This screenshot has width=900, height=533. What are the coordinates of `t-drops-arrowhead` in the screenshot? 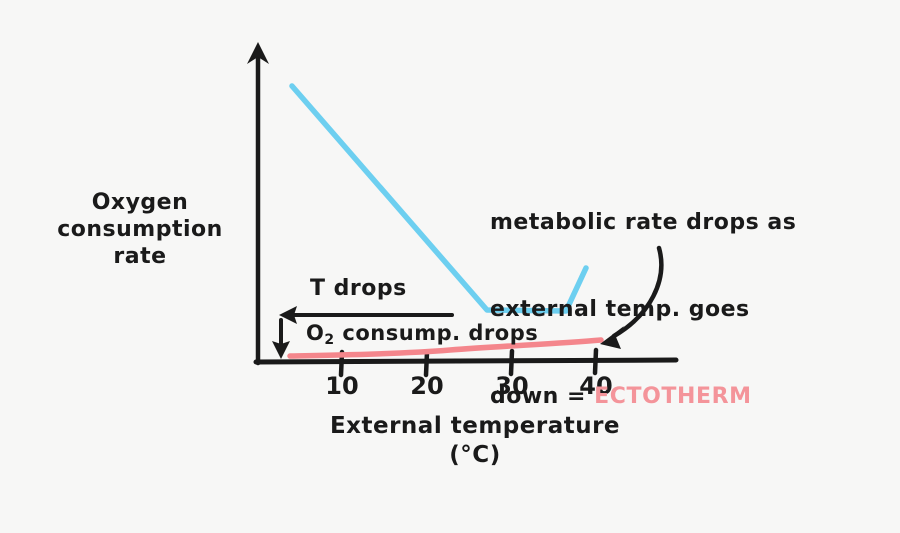 It's located at (288, 315).